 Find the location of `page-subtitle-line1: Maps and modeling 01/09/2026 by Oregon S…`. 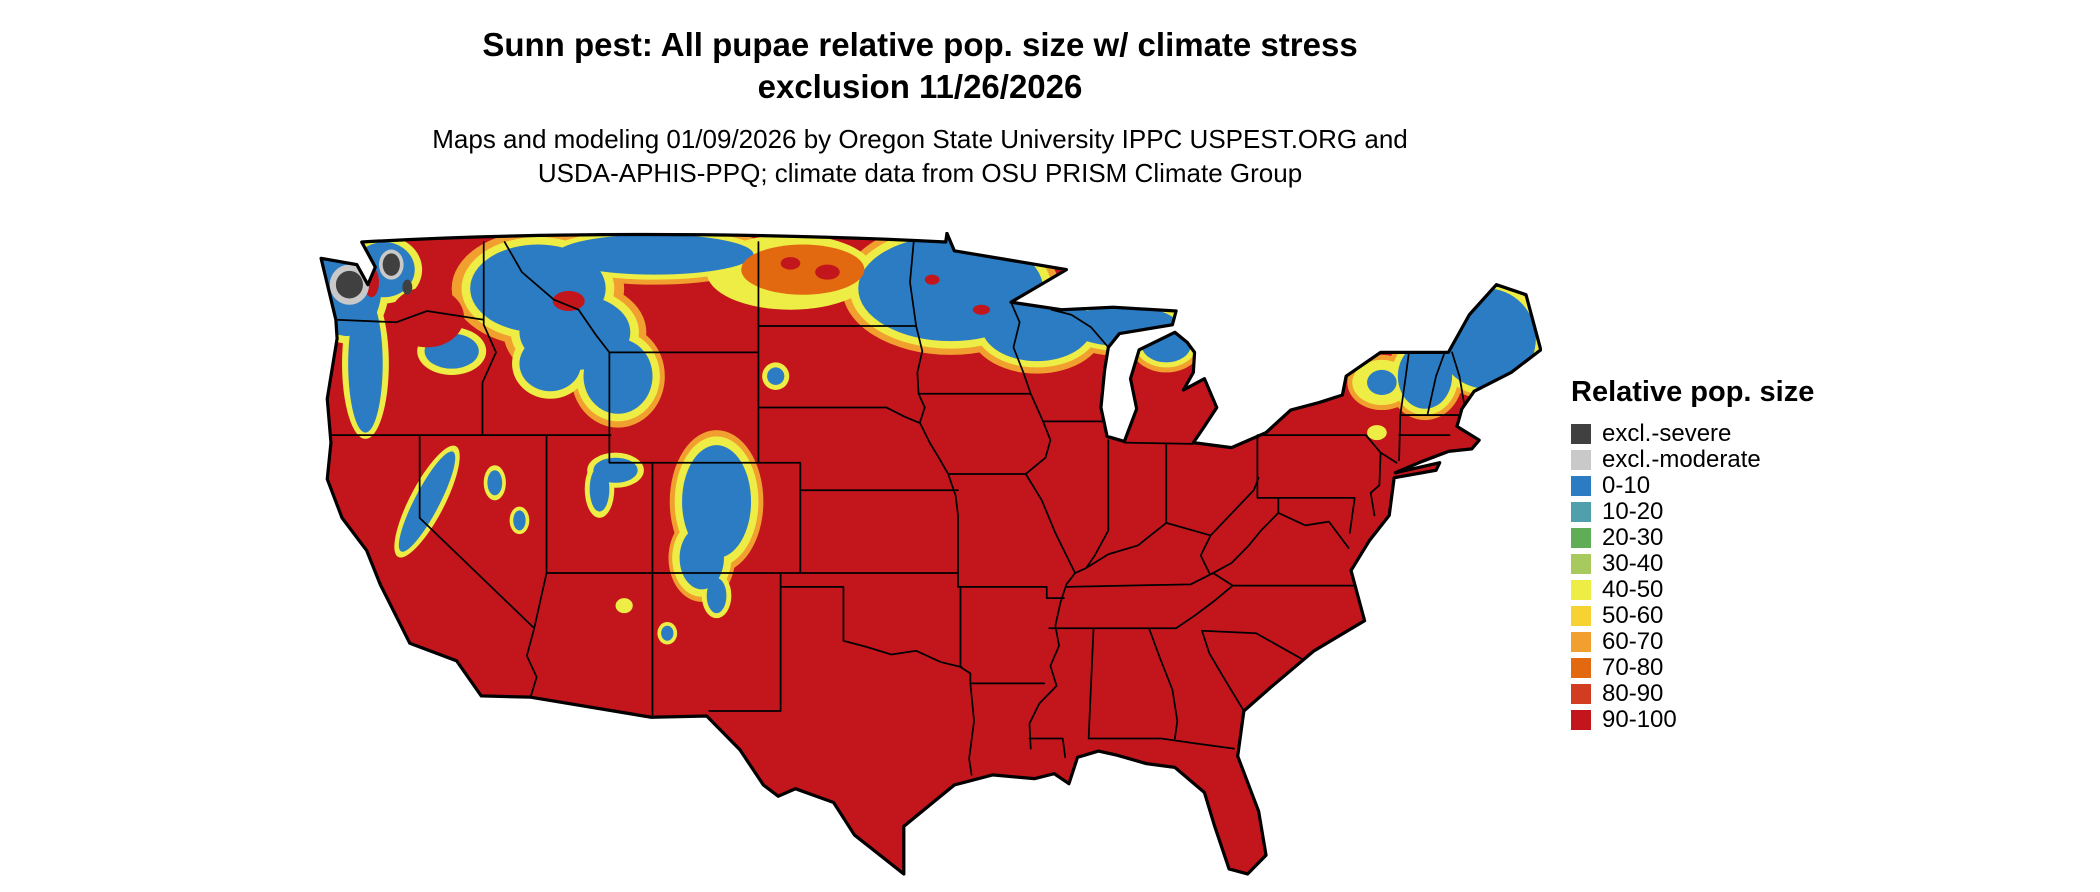

page-subtitle-line1: Maps and modeling 01/09/2026 by Oregon S… is located at coordinates (920, 139).